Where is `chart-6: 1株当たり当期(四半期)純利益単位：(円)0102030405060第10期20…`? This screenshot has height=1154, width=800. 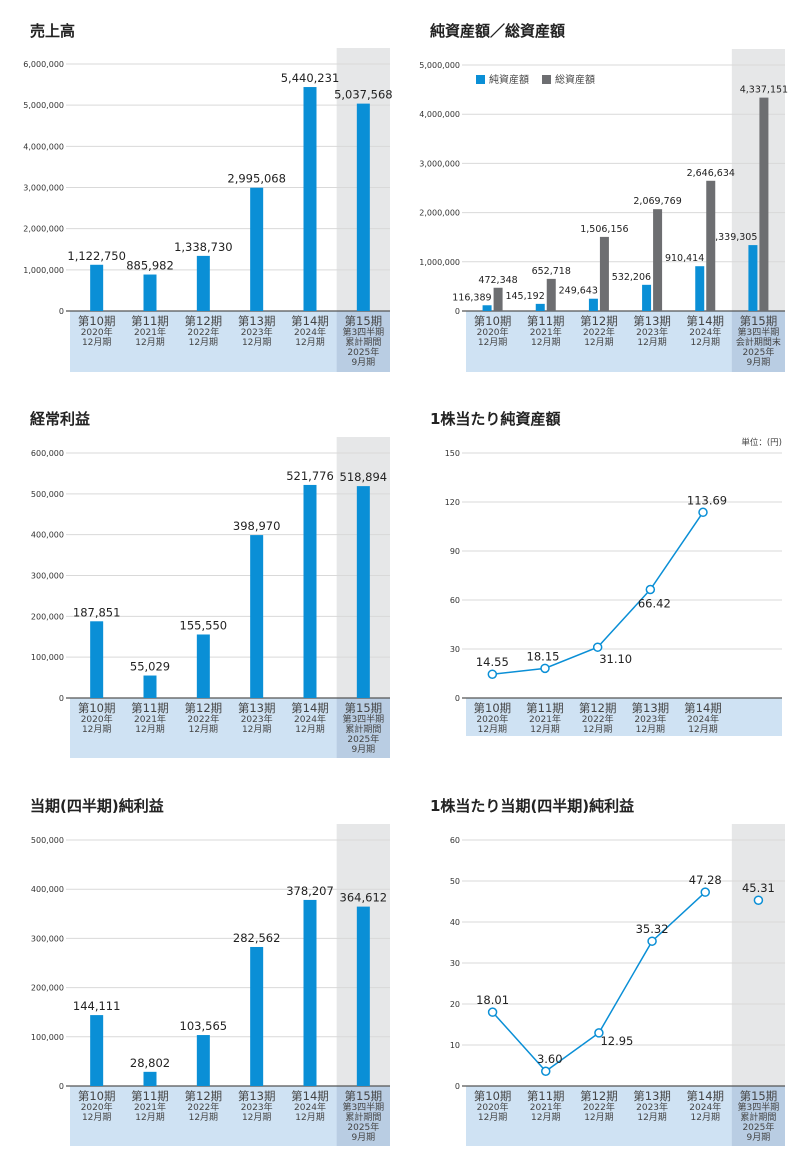
chart-6: 1株当たり当期(四半期)純利益単位：(円)0102030405060第10期20… is located at coordinates (607, 971).